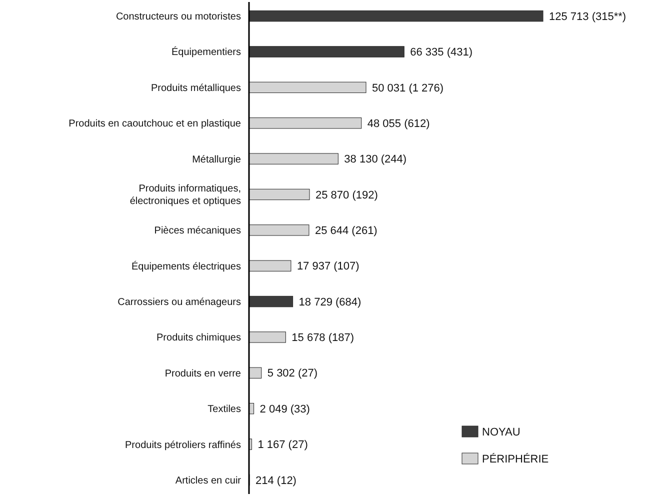  What do you see at coordinates (330, 302) in the screenshot?
I see `data-label: 18 729 (684)` at bounding box center [330, 302].